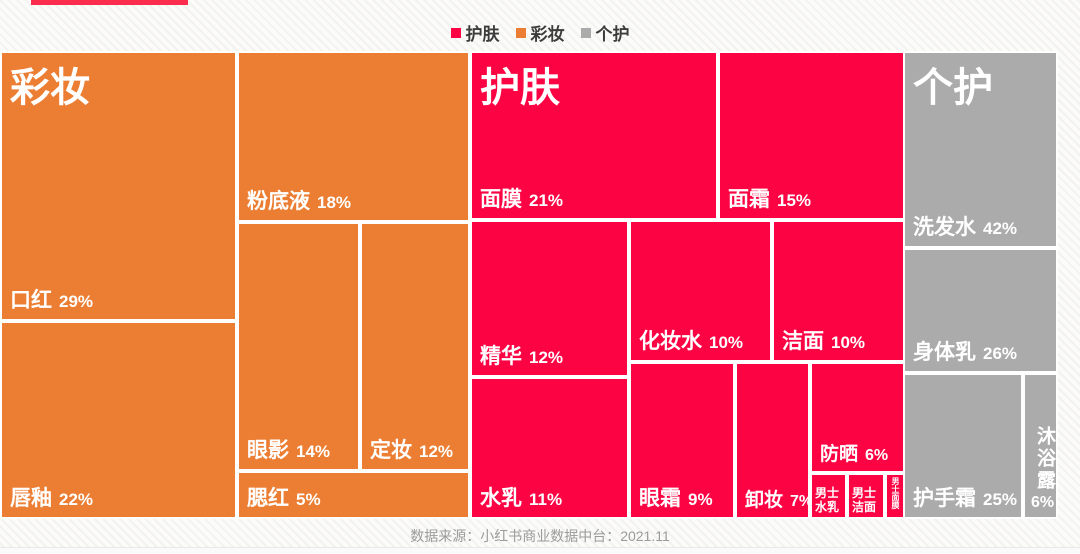 The width and height of the screenshot is (1080, 554). I want to click on cell-label-shower-gel: 沐浴露 6%, so click(1043, 469).